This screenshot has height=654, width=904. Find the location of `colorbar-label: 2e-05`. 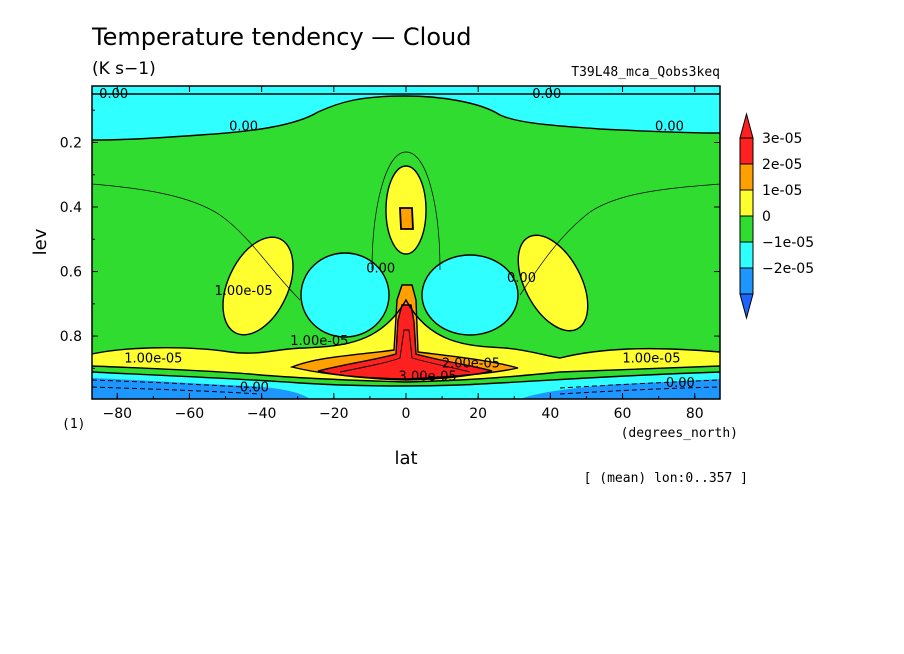

colorbar-label: 2e-05 is located at coordinates (782, 165).